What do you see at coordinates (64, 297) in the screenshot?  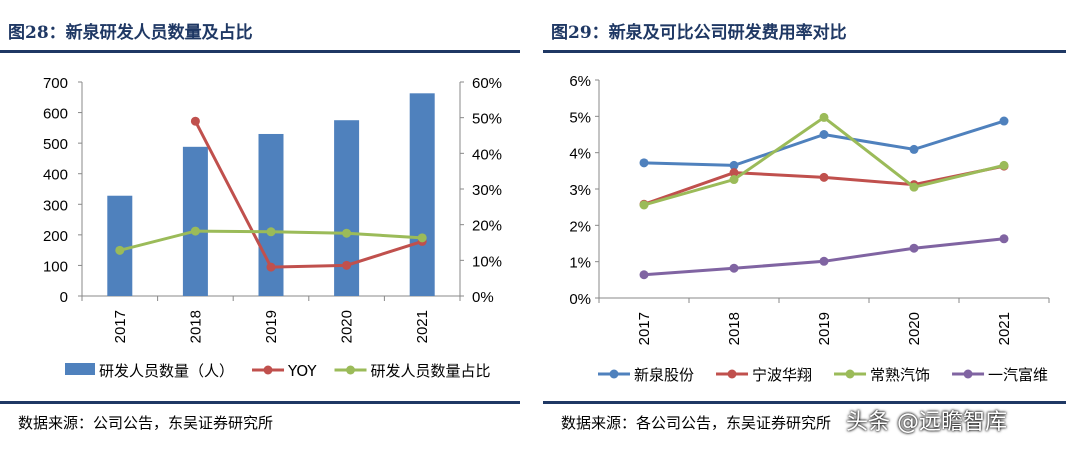 I see `y-tick-label-left: 0` at bounding box center [64, 297].